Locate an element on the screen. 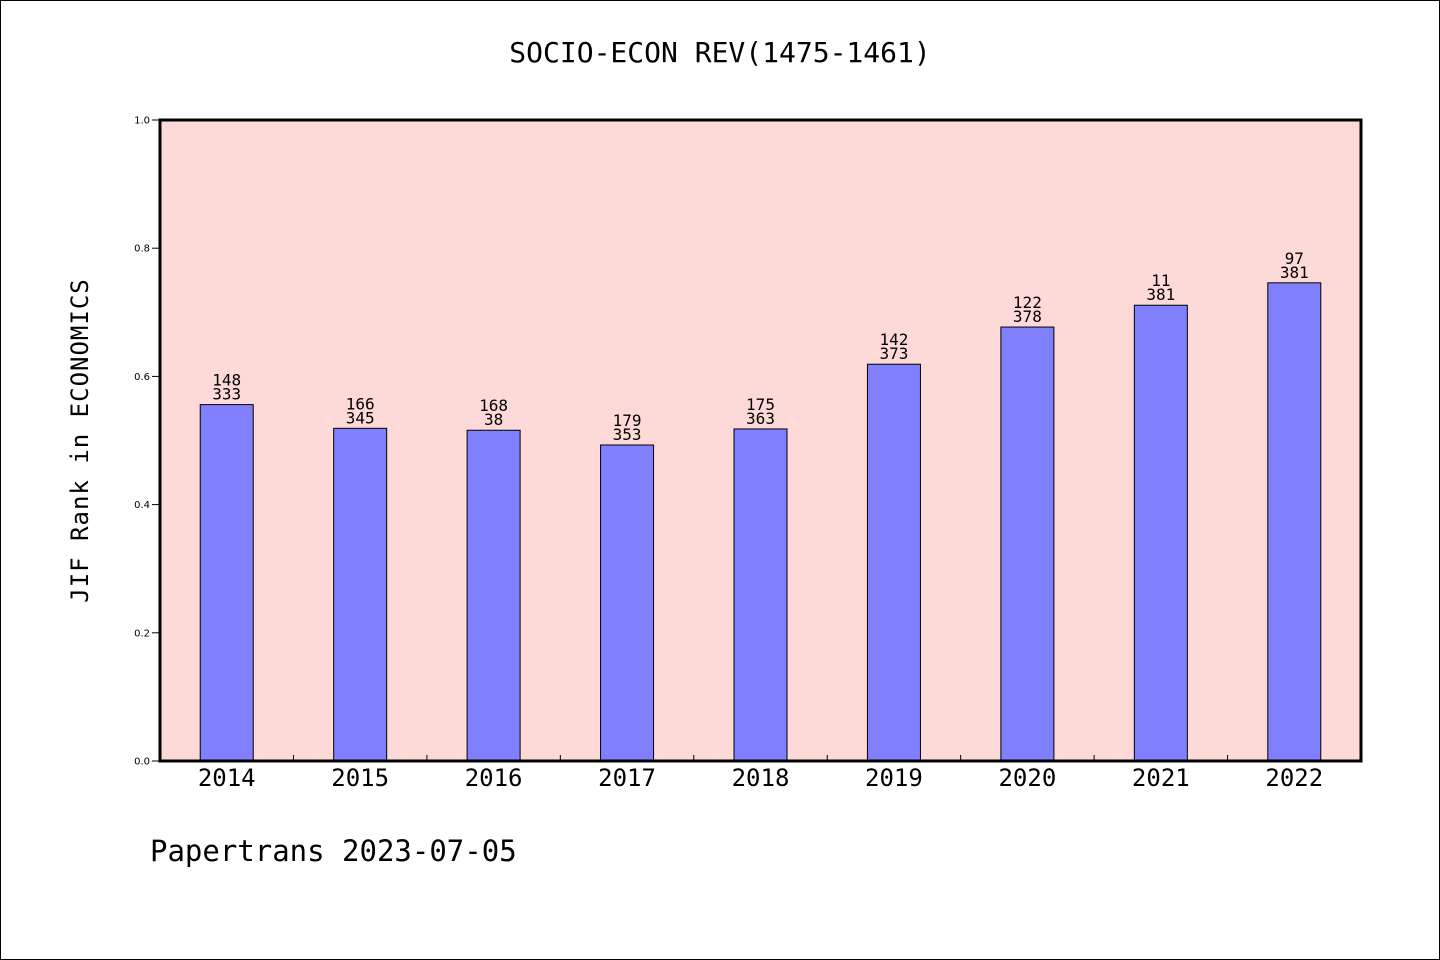  bar-label-total: 333 is located at coordinates (226, 394).